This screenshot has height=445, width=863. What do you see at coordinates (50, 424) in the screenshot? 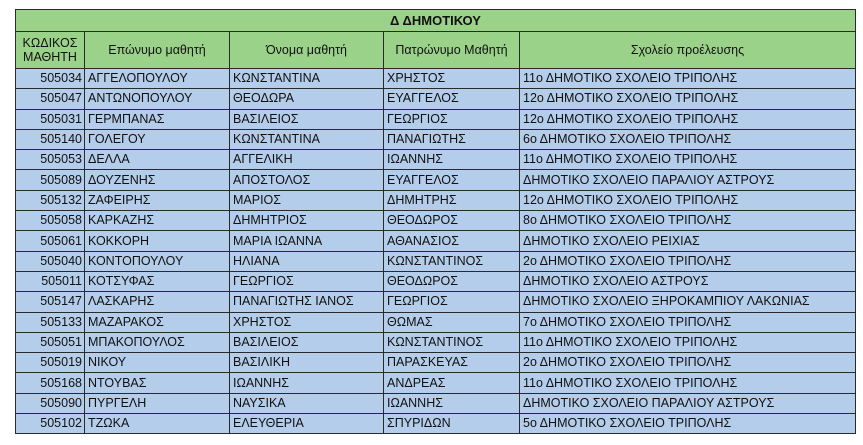
I see `cell-code: 505102` at bounding box center [50, 424].